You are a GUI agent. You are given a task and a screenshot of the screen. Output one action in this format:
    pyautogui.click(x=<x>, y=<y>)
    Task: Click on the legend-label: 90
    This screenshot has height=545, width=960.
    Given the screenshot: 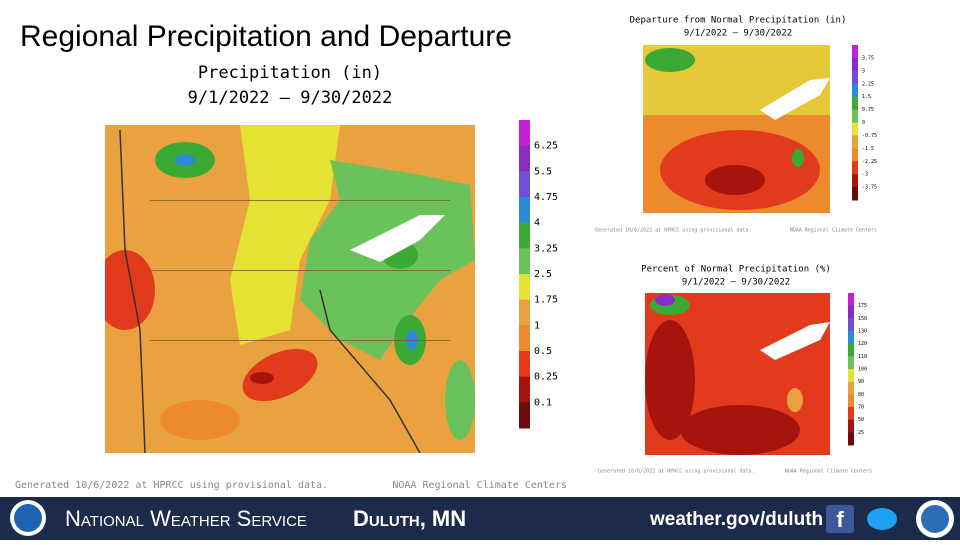 What is the action you would take?
    pyautogui.click(x=861, y=382)
    